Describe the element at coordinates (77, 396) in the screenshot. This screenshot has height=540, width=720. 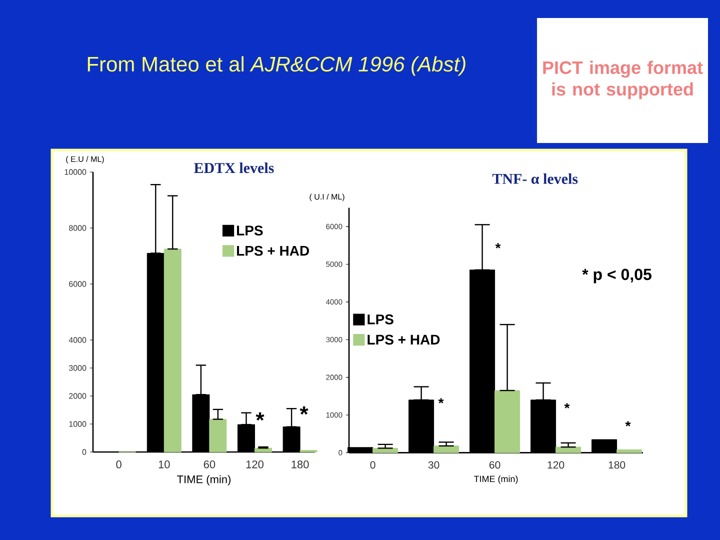
I see `y-tick-label: 2000` at that location.